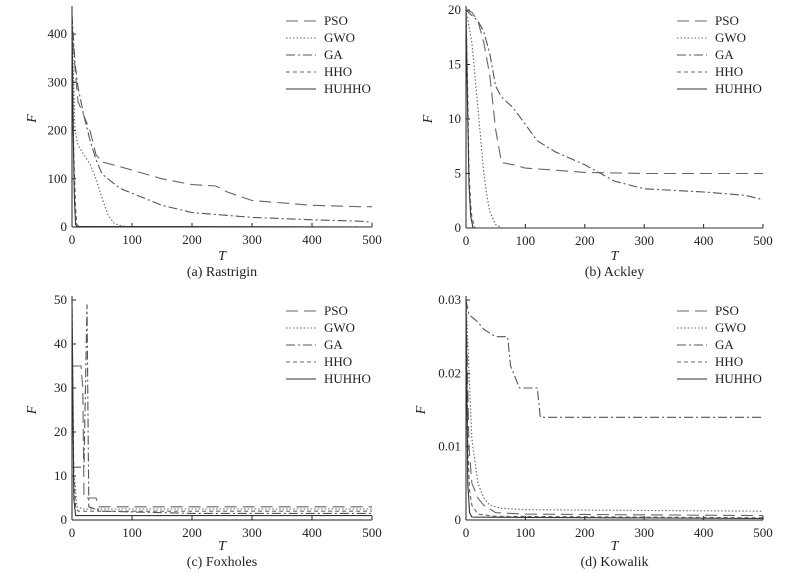 This screenshot has height=573, width=800. What do you see at coordinates (60, 387) in the screenshot?
I see `y-tick-label: 30` at bounding box center [60, 387].